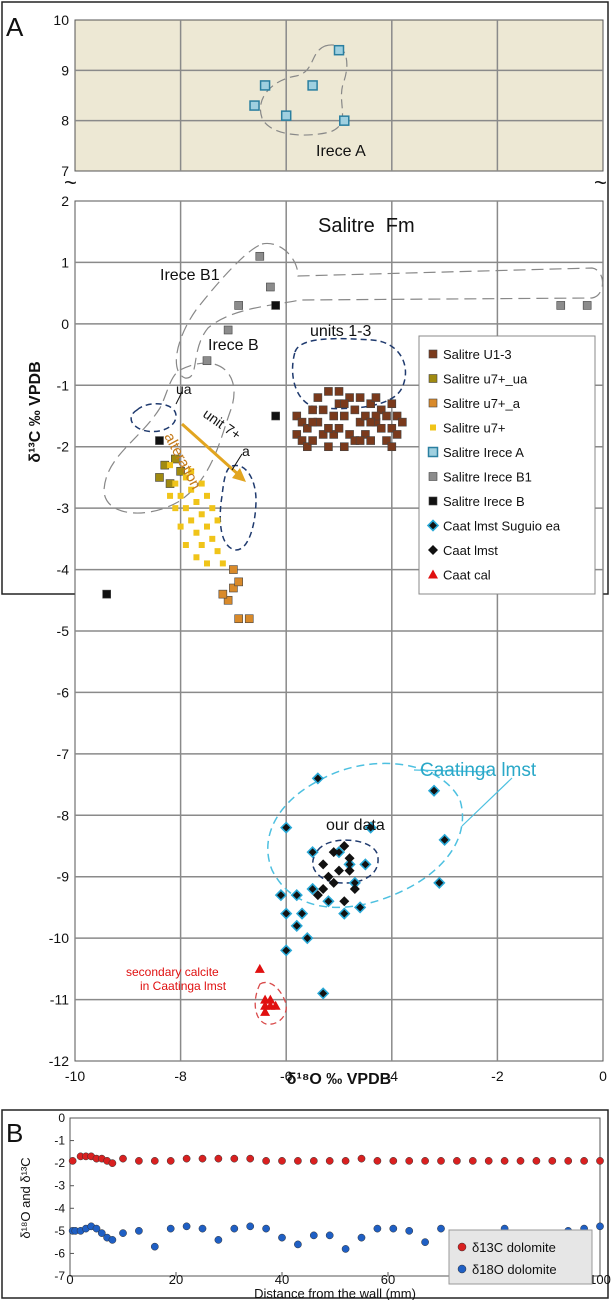 The image size is (611, 1300). What do you see at coordinates (339, 1079) in the screenshot?
I see `panel-a-x-label: δ¹⁸O ‰ VPDB` at bounding box center [339, 1079].